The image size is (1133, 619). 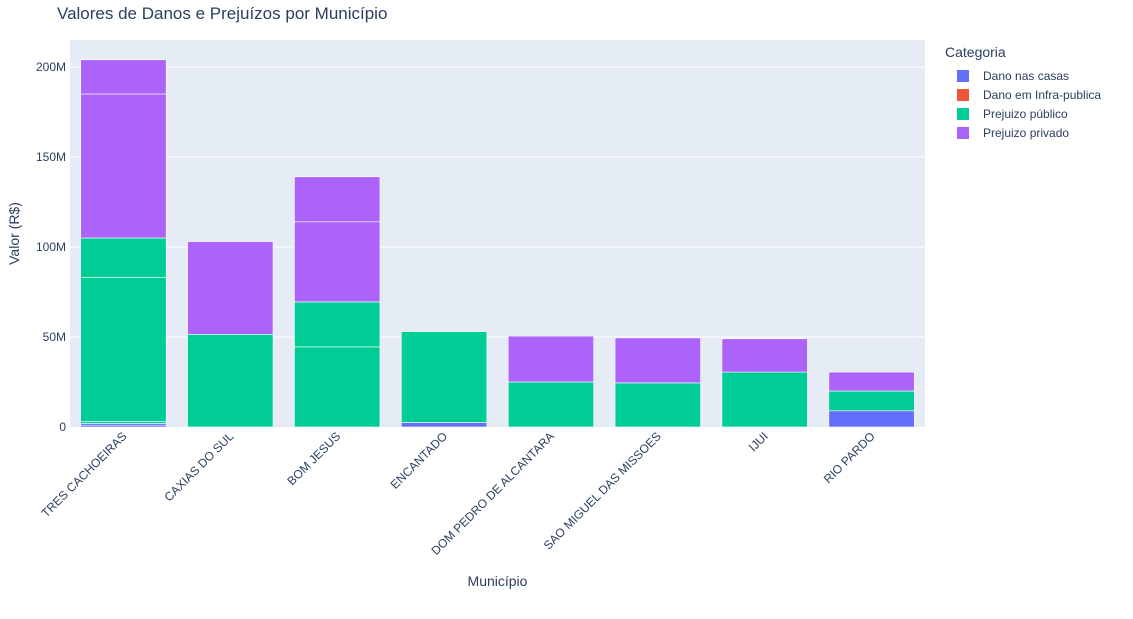 I want to click on bar-prejuizo-privado-caxias-do-sul, so click(x=230, y=288).